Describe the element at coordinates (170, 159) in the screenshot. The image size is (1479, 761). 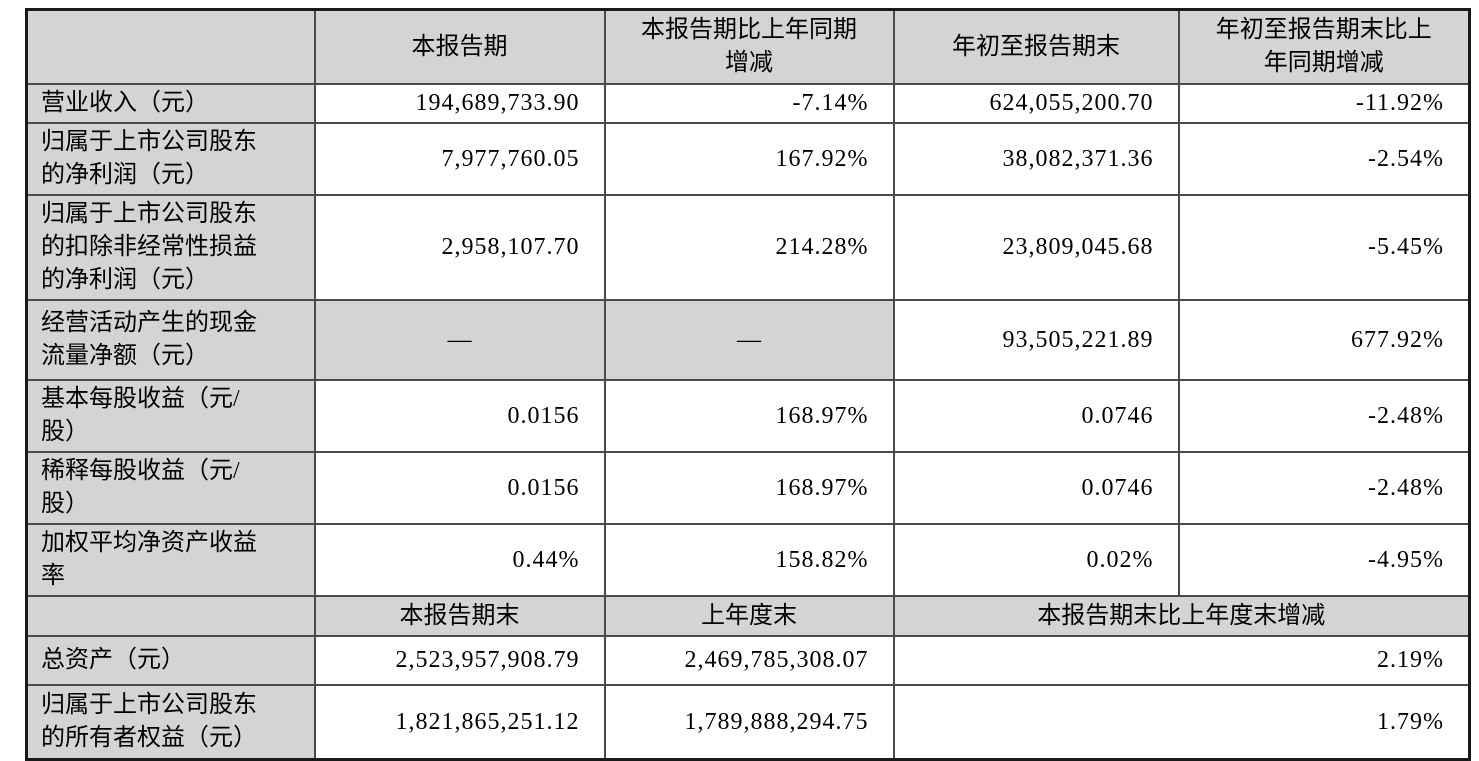
I see `row-label: 归属于上市公司股东的净利润（元）` at that location.